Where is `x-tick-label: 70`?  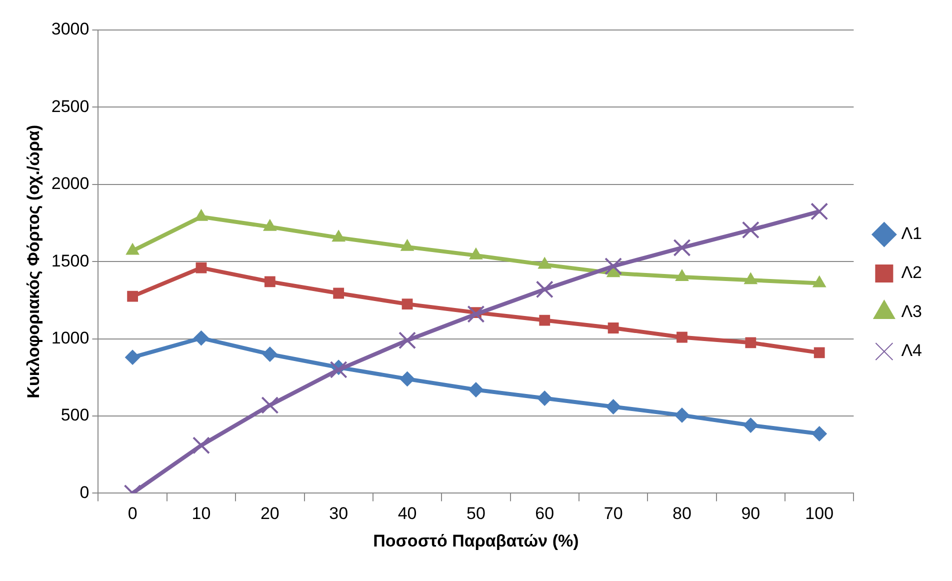
x-tick-label: 70 is located at coordinates (613, 514).